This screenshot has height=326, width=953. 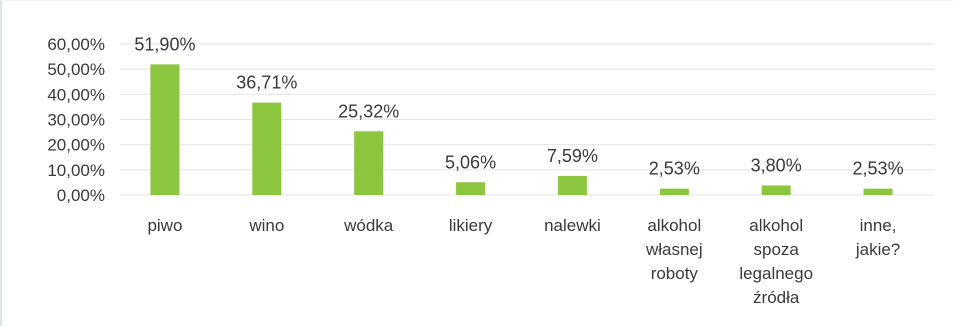 I want to click on category-label: wódka, so click(x=368, y=225).